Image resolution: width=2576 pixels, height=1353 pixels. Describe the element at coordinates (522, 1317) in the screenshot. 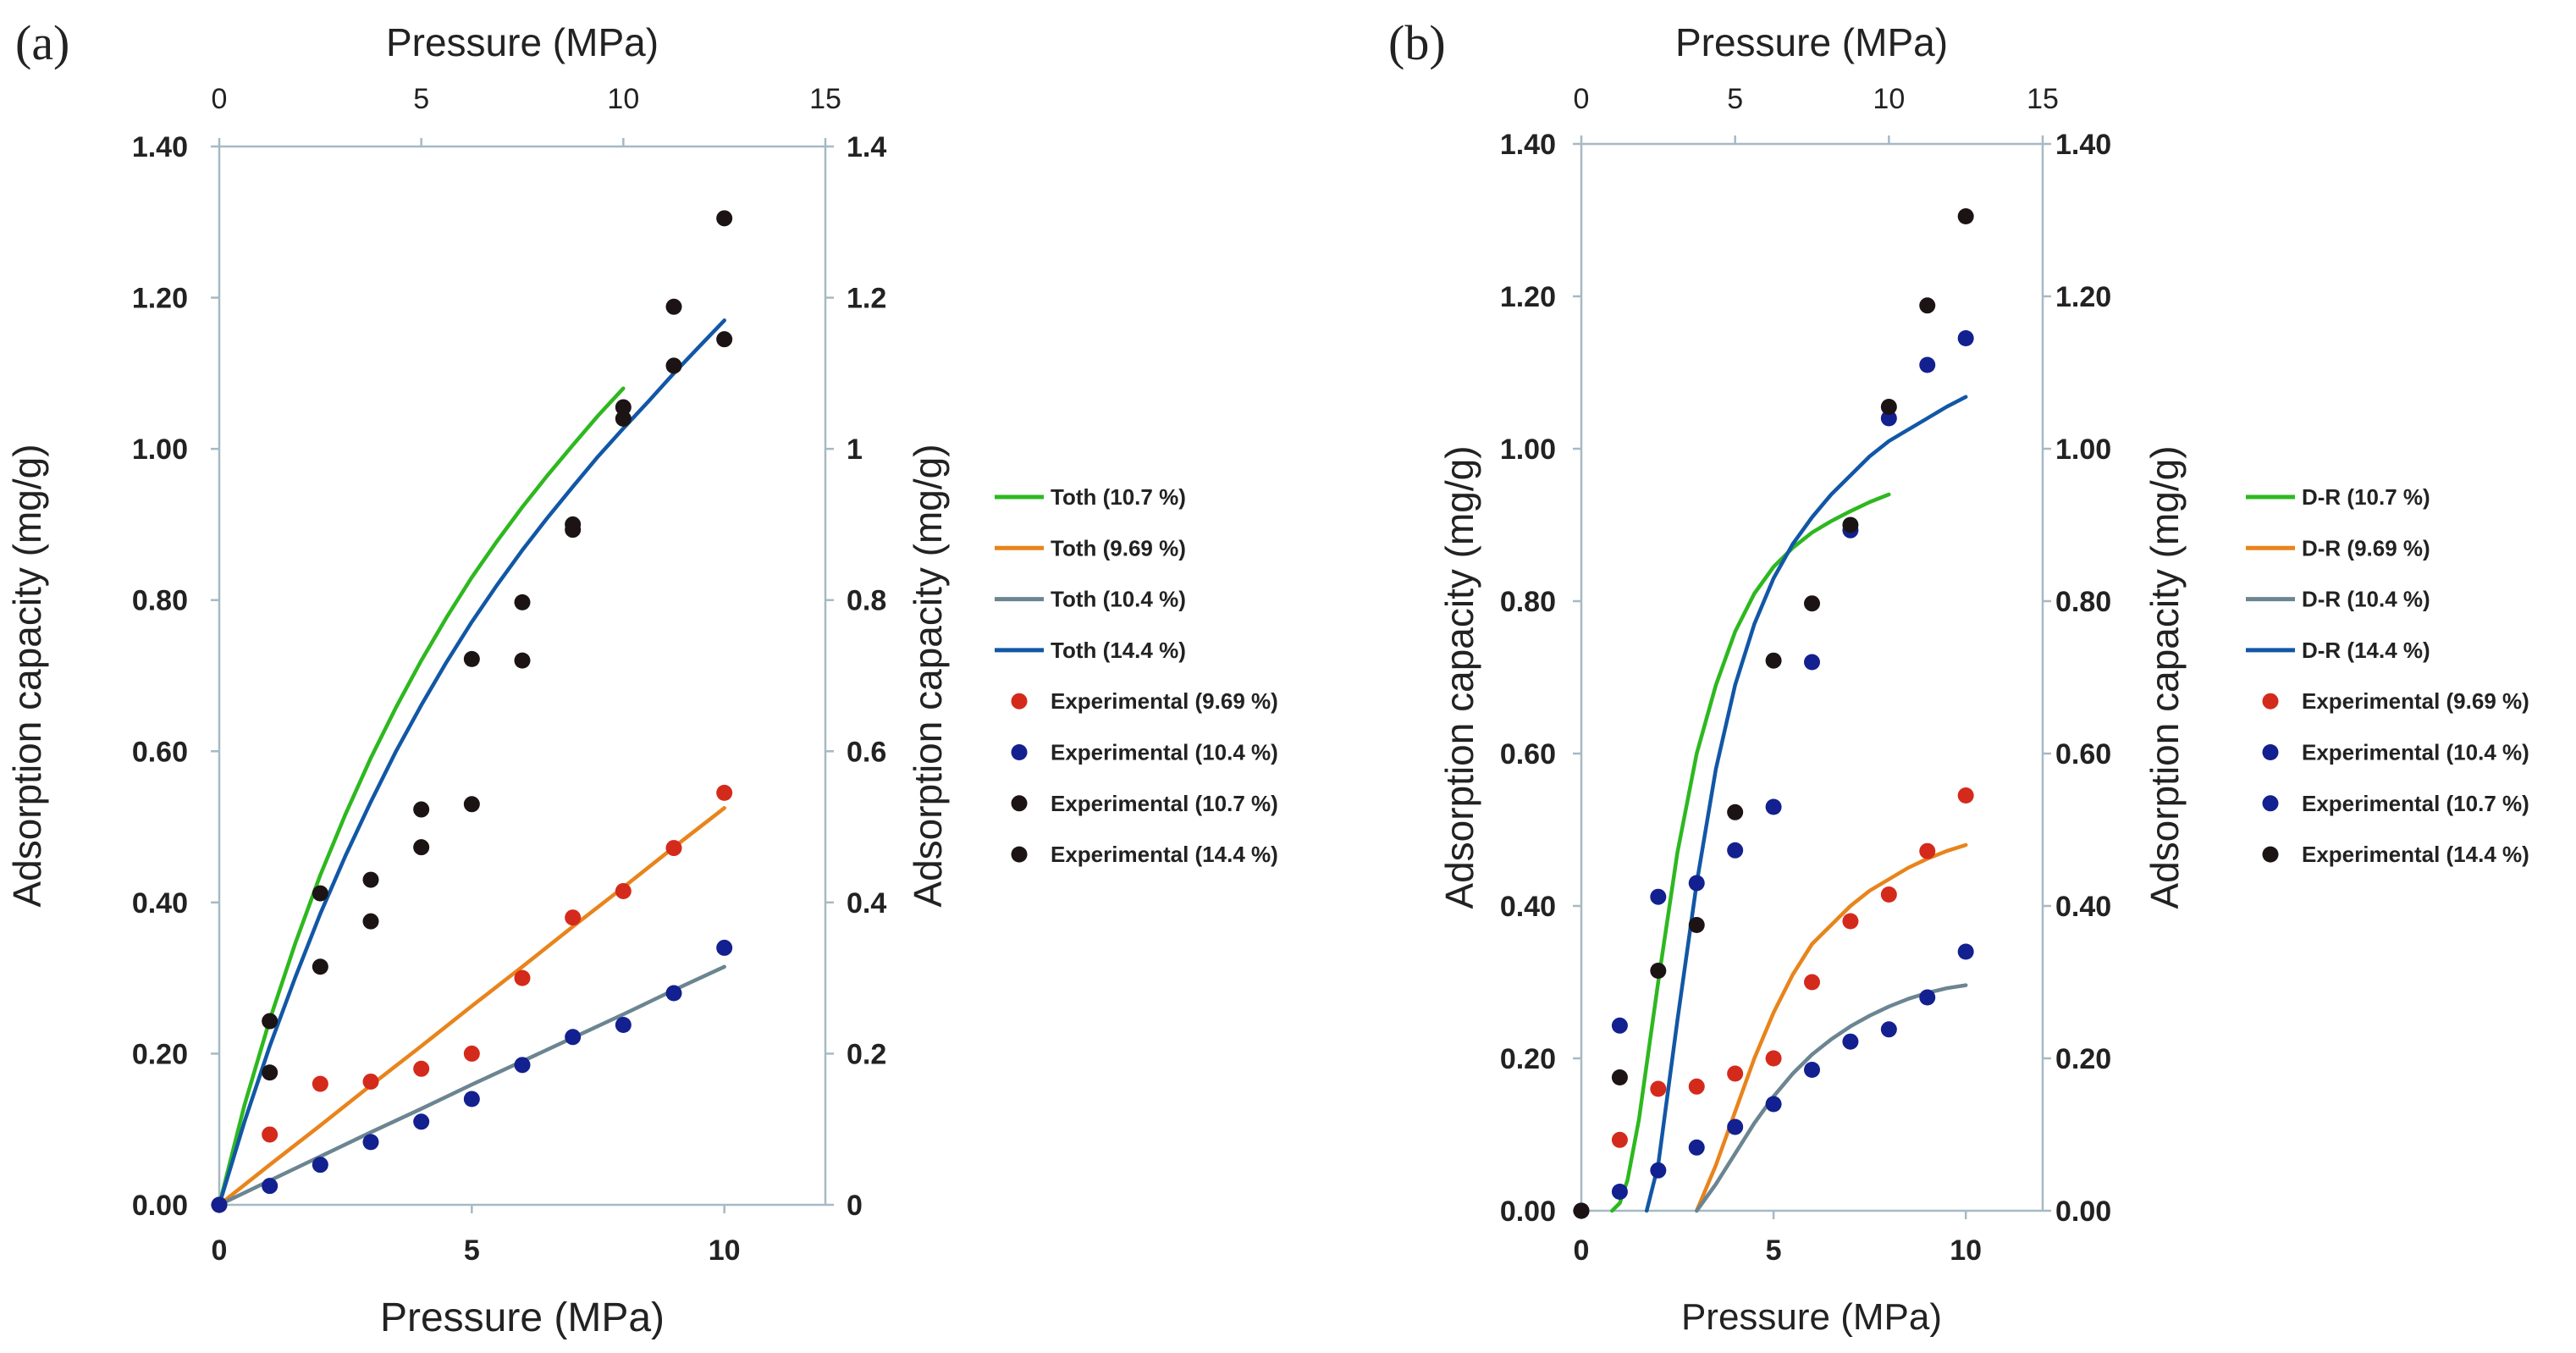

I see `x-axis-title: Pressure (MPa)` at that location.